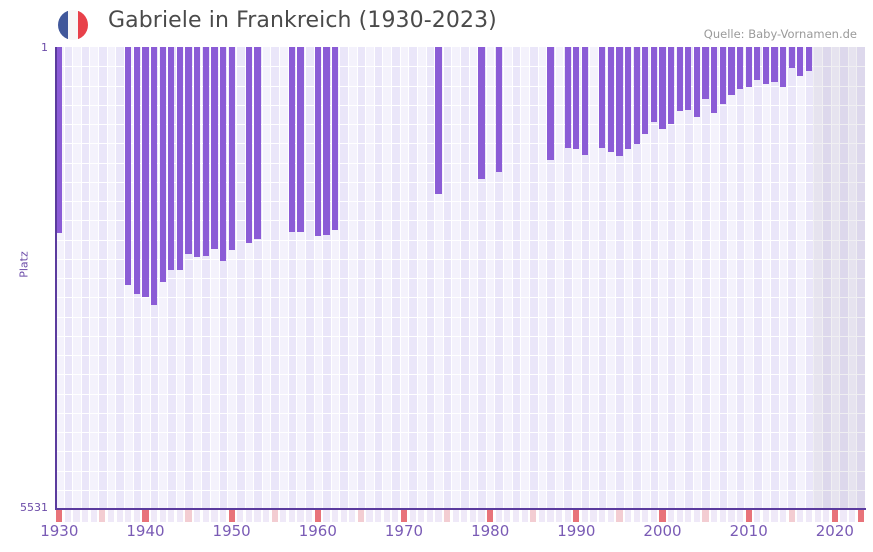 This screenshot has width=873, height=552. What do you see at coordinates (460, 516) in the screenshot?
I see `x-axis-ticks` at bounding box center [460, 516].